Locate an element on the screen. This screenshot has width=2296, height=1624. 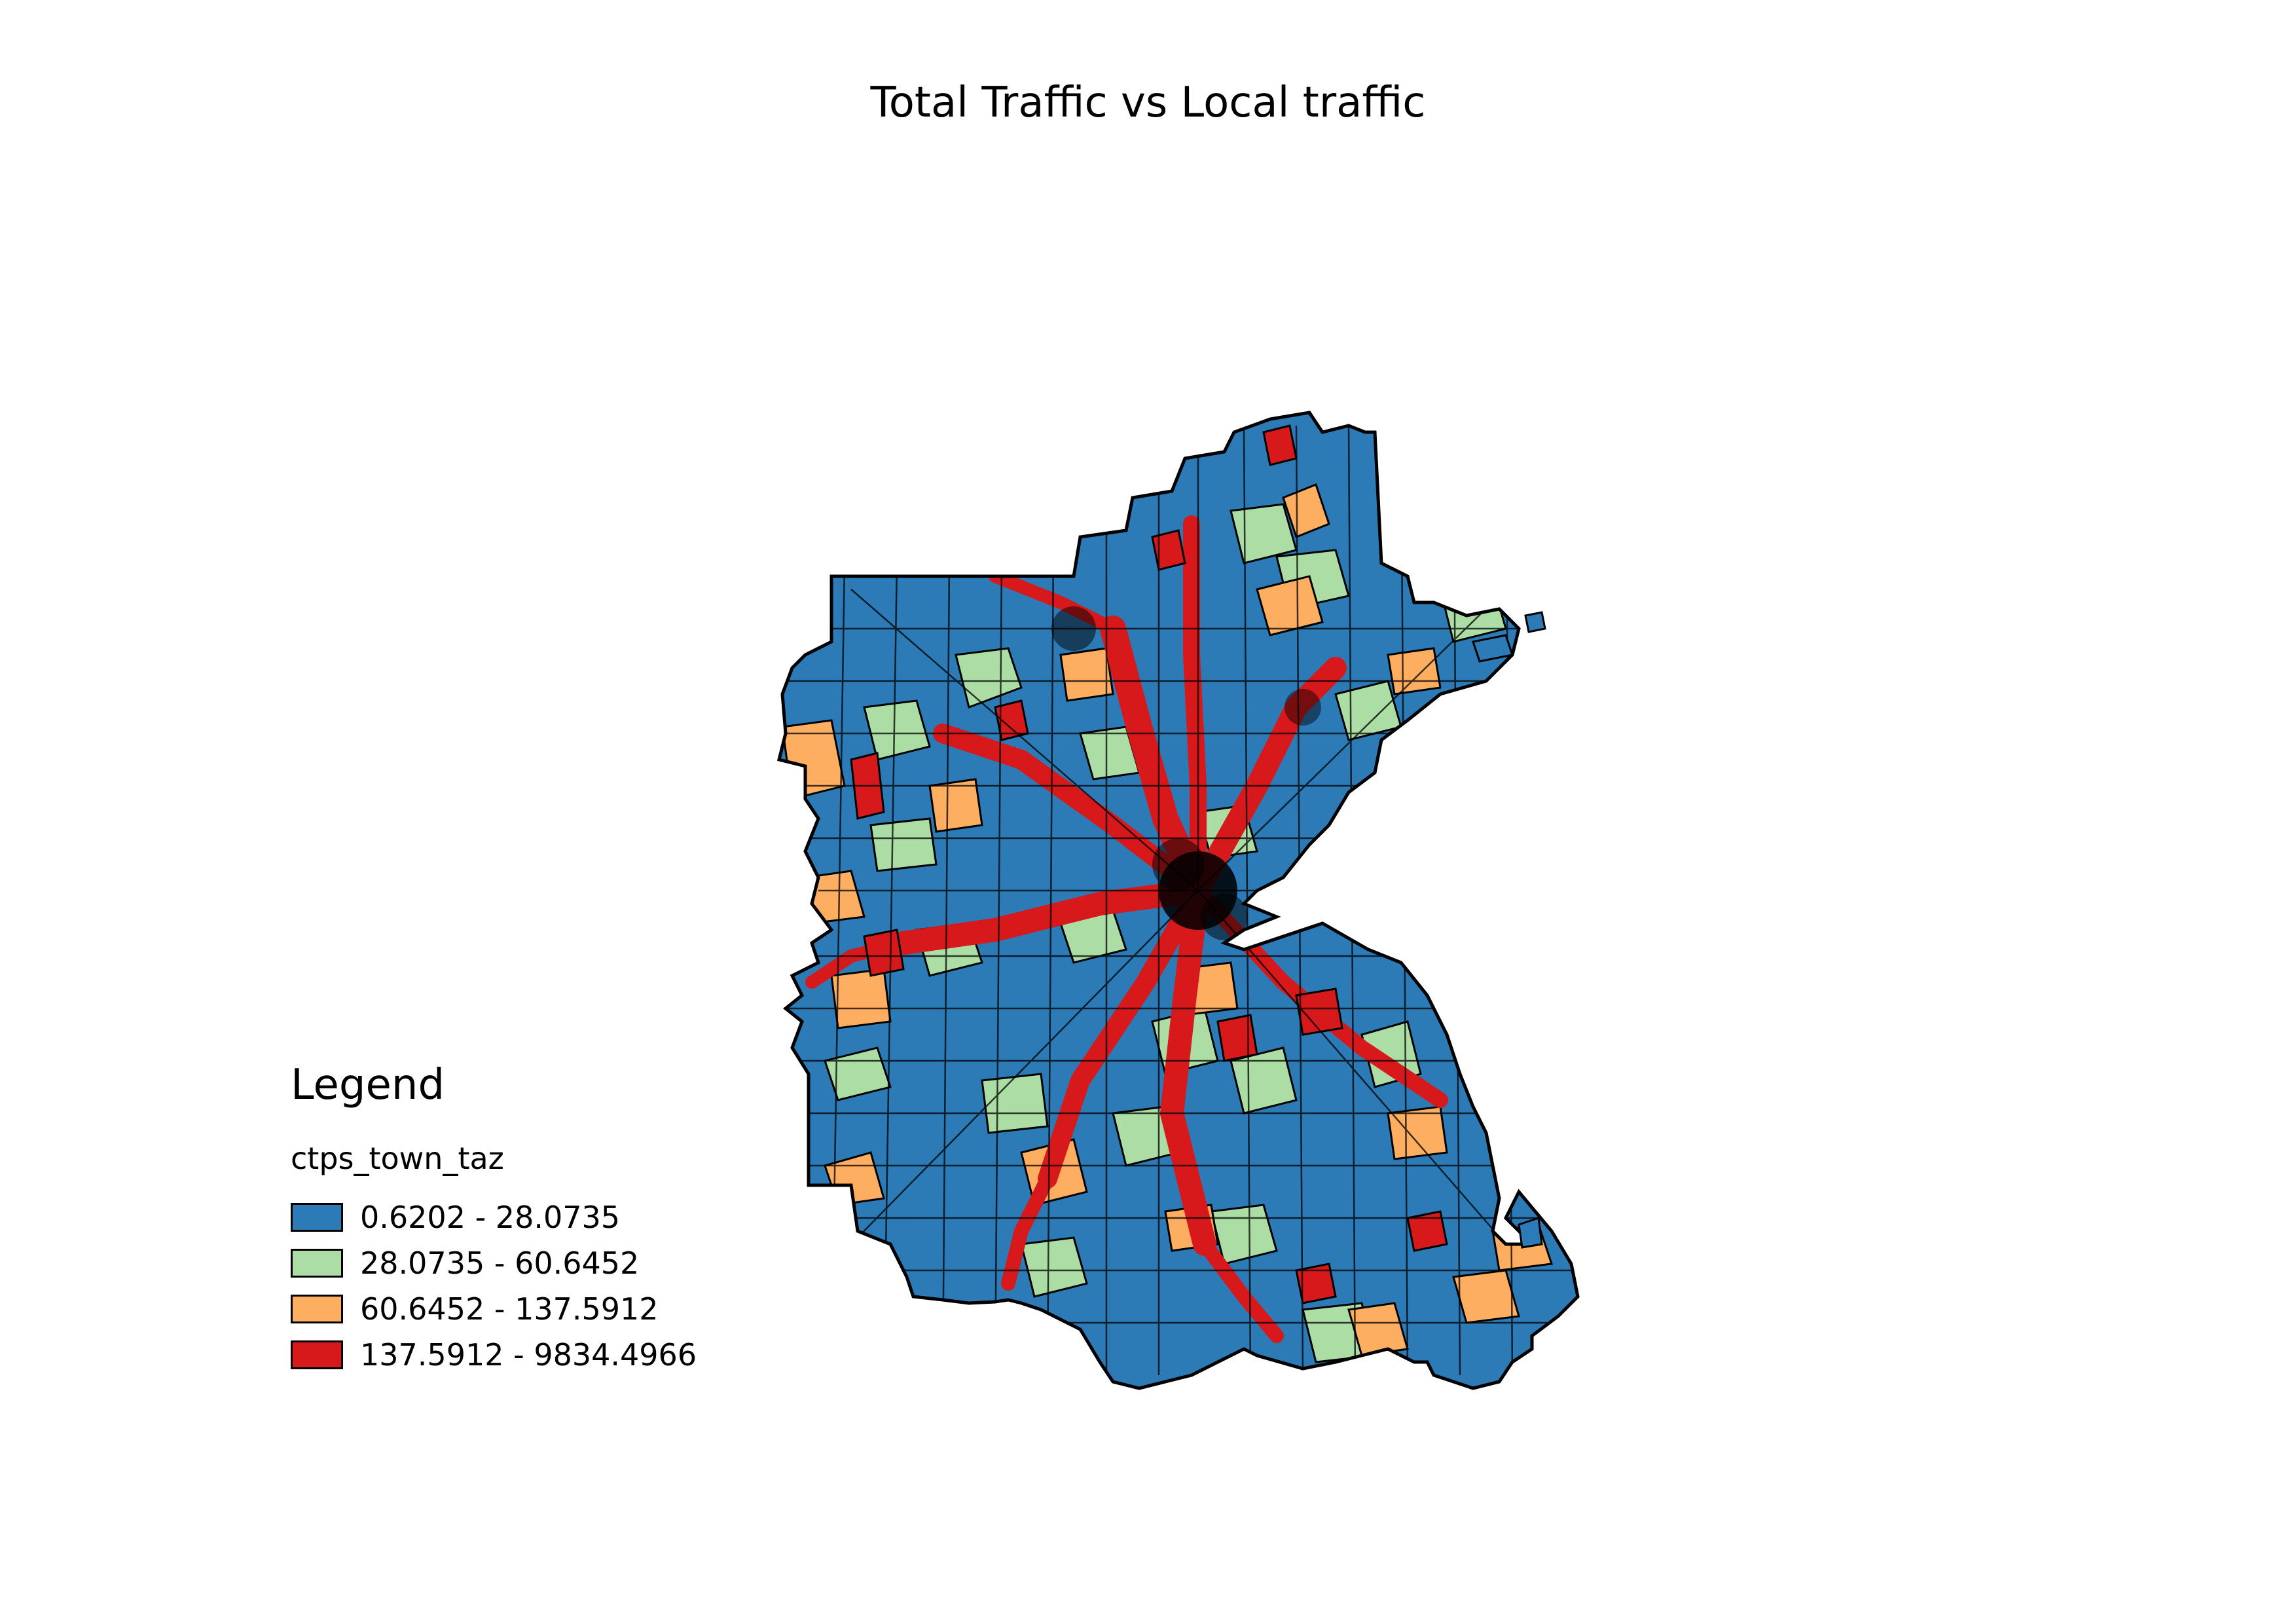
legend-item: 137.5912 - 9834.4966 is located at coordinates (494, 1355).